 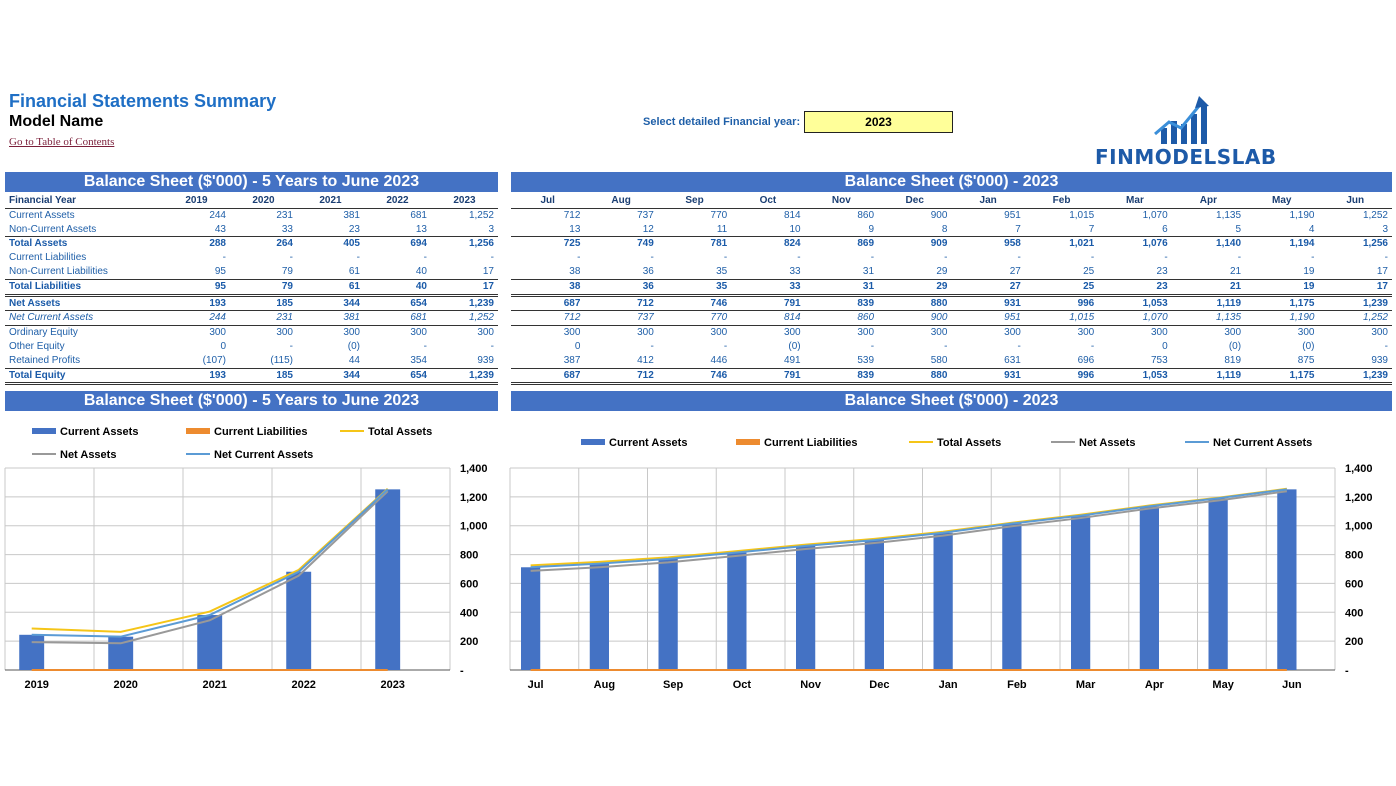 I want to click on cell-value: 1,175, so click(x=1282, y=377).